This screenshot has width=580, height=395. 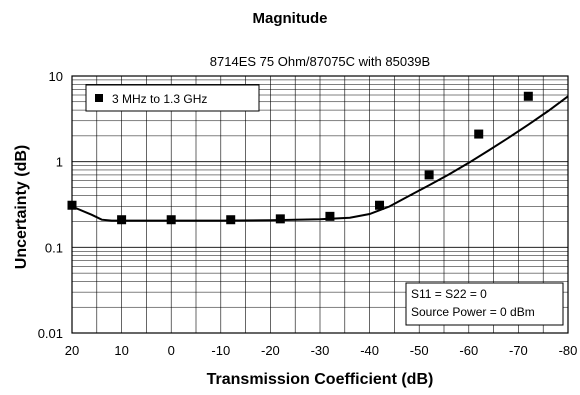 What do you see at coordinates (449, 294) in the screenshot?
I see `annotation-line: S11 = S22 = 0` at bounding box center [449, 294].